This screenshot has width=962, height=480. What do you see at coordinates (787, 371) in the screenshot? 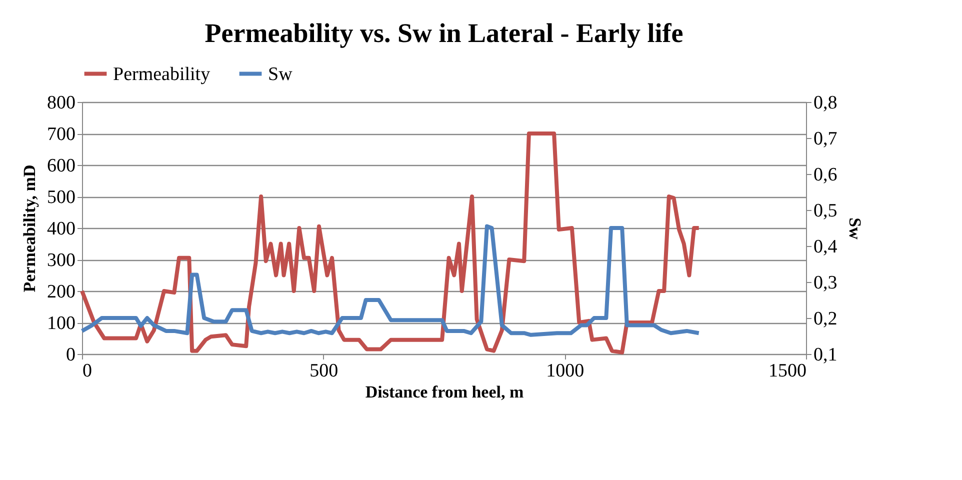
I see `x-tick-label: 1500` at bounding box center [787, 371].